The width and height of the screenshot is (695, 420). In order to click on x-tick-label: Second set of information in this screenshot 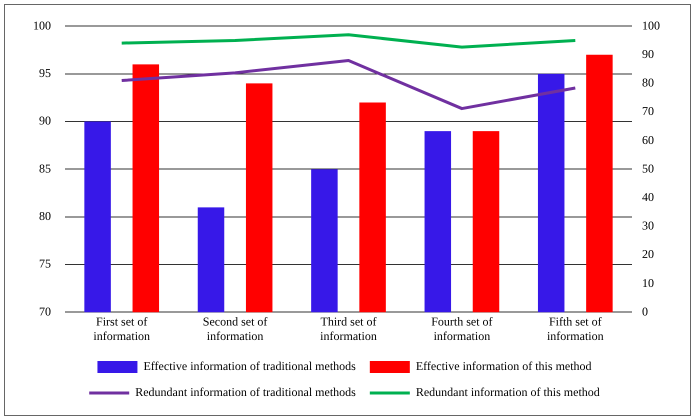, I will do `click(235, 328)`.